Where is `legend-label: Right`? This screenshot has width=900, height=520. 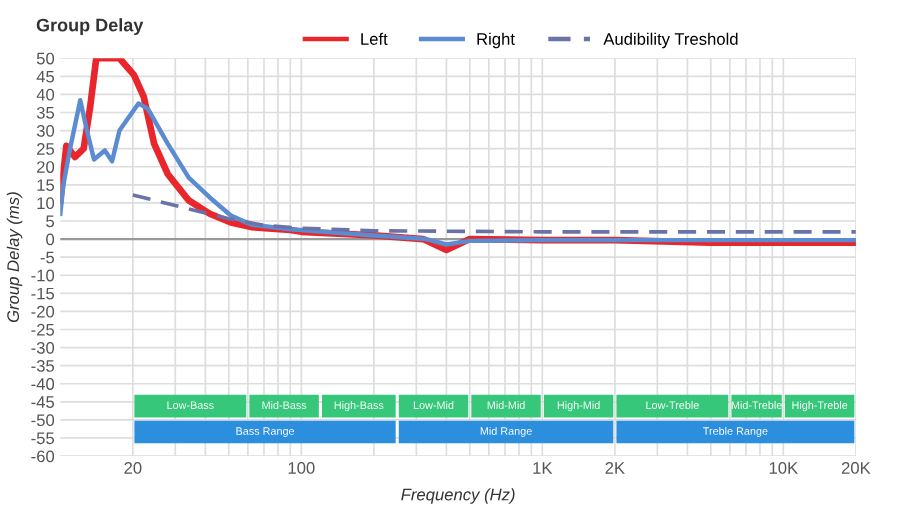
legend-label: Right is located at coordinates (496, 40).